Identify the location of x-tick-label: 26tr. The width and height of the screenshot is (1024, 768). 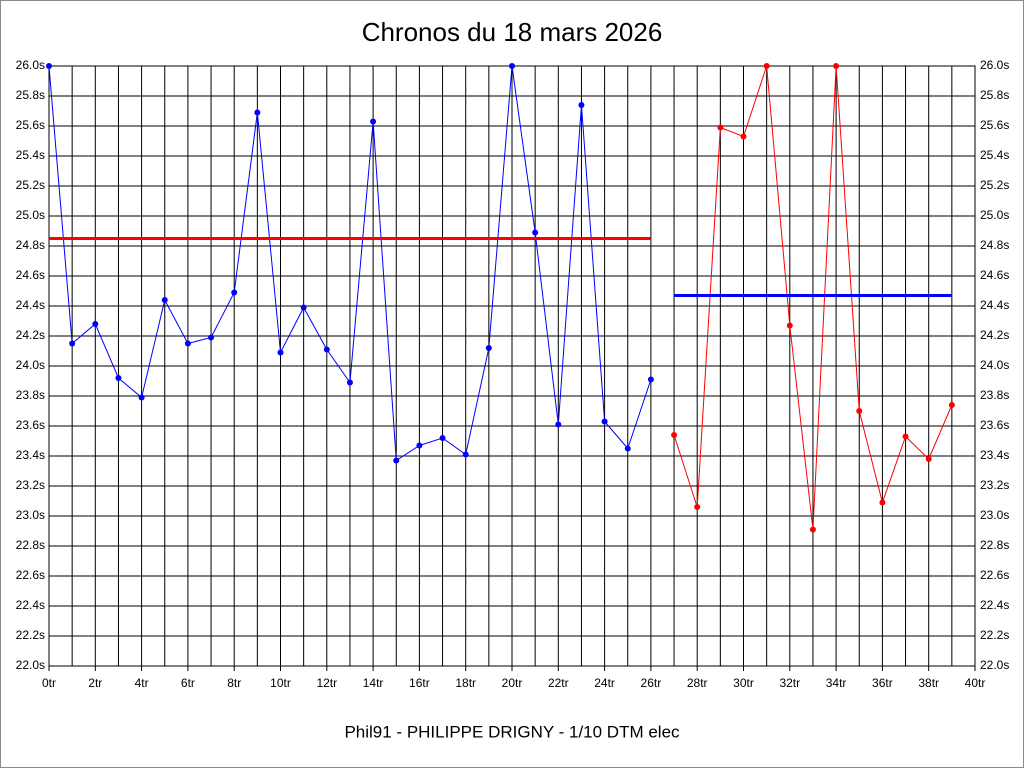
(651, 683).